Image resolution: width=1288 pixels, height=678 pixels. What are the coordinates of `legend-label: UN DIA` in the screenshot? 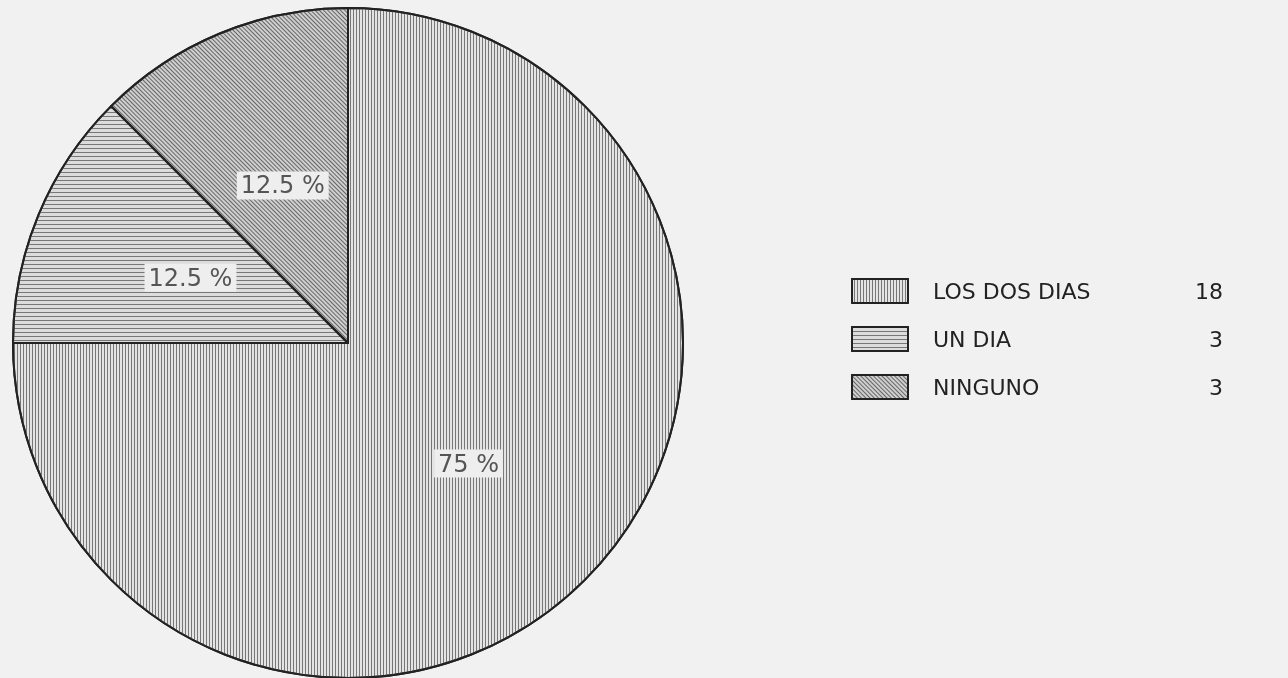 It's located at (972, 339).